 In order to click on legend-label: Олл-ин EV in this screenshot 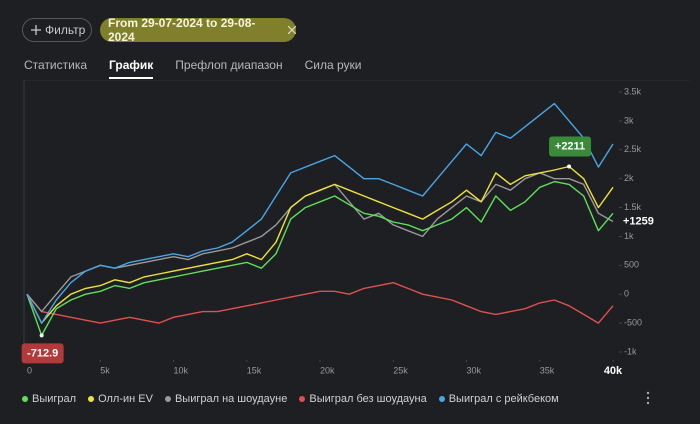, I will do `click(125, 399)`.